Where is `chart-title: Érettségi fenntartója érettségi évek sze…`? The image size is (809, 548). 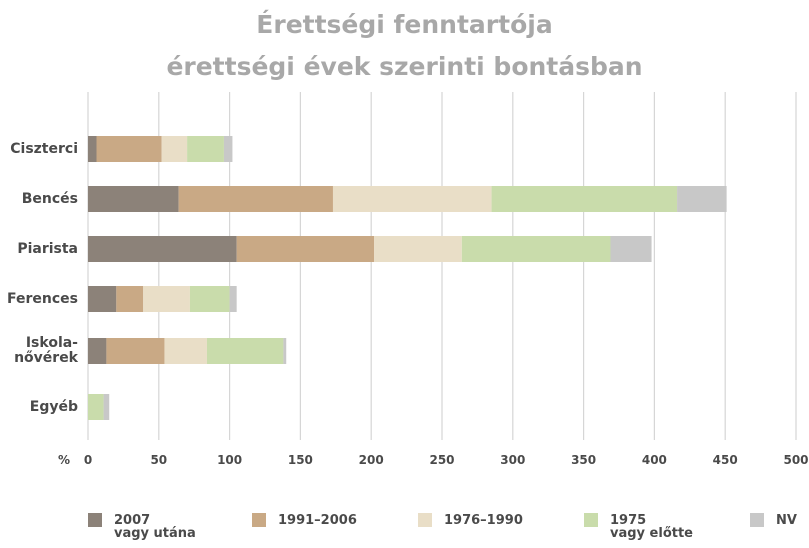 chart-title: Érettségi fenntartója érettségi évek sze… is located at coordinates (404, 45).